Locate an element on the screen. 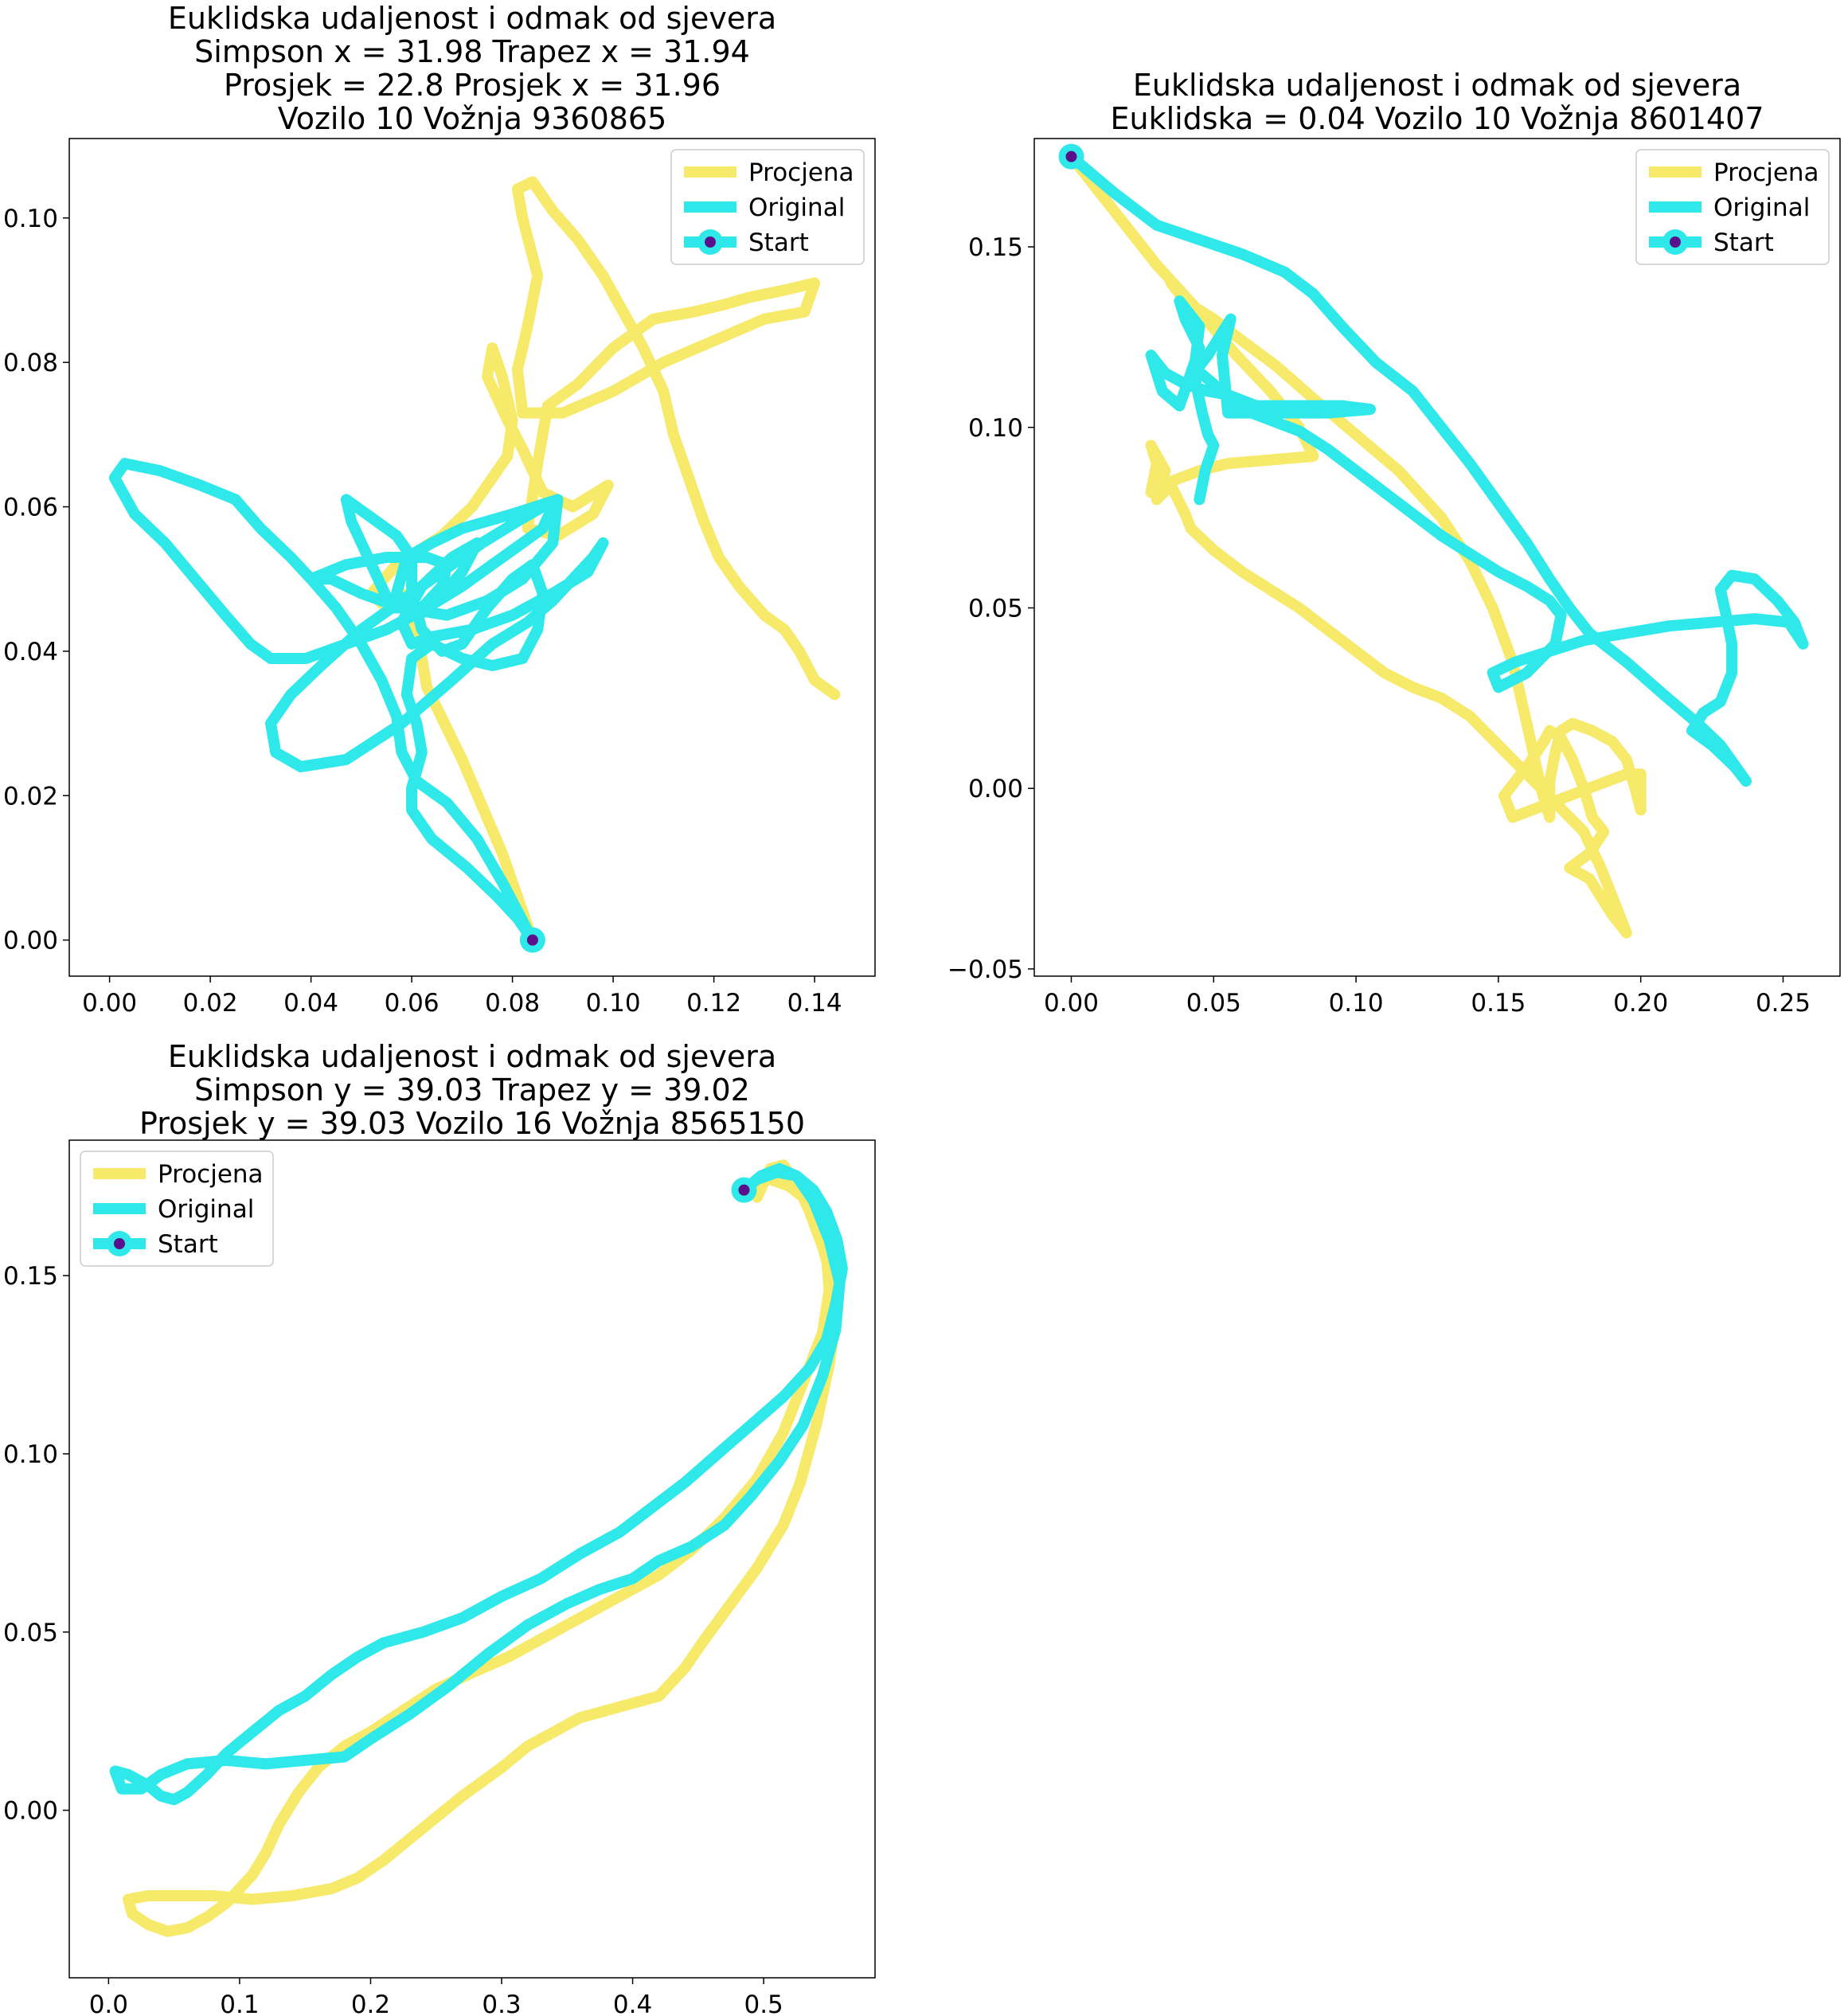  subplot-3-x-tick-label: 0.2 is located at coordinates (370, 2004).